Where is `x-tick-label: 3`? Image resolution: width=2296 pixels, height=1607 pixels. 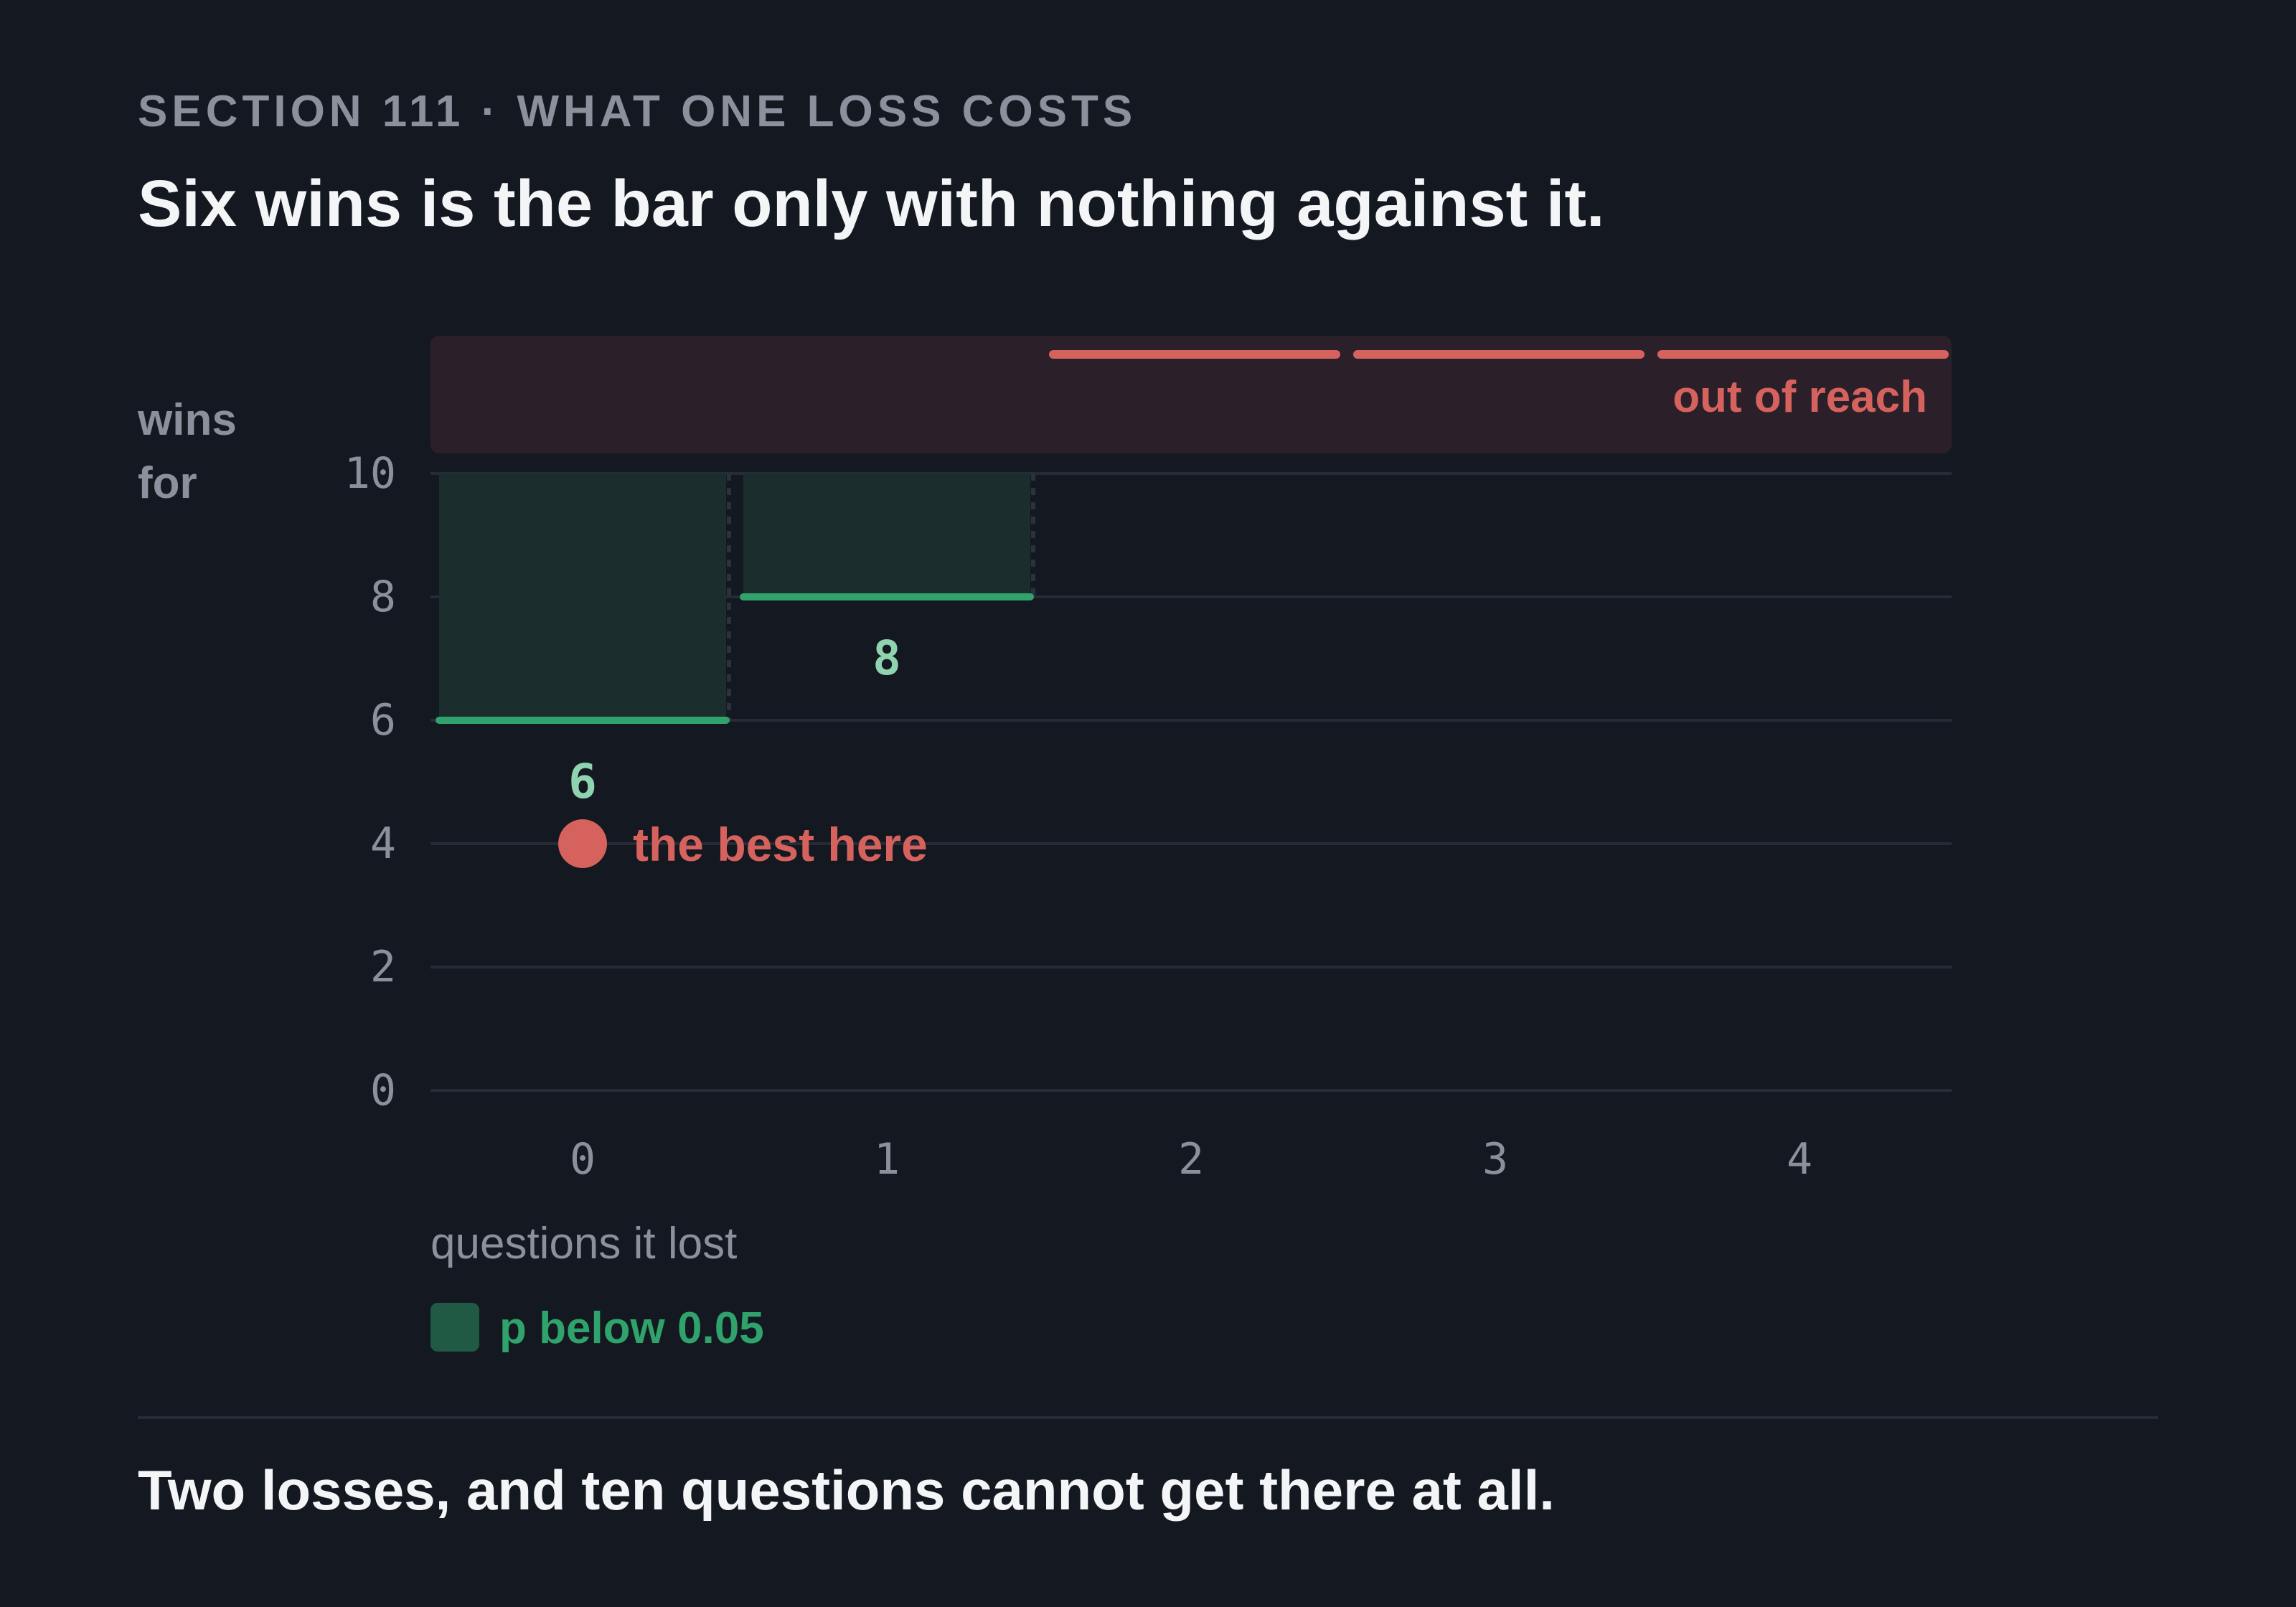
x-tick-label: 3 is located at coordinates (1495, 1159).